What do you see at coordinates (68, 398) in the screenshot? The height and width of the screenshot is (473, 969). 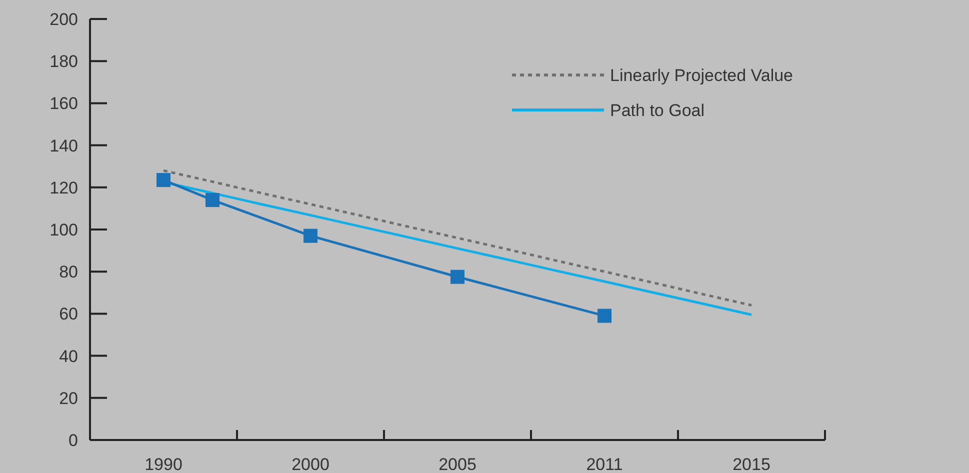 I see `y-tick-label: 20` at bounding box center [68, 398].